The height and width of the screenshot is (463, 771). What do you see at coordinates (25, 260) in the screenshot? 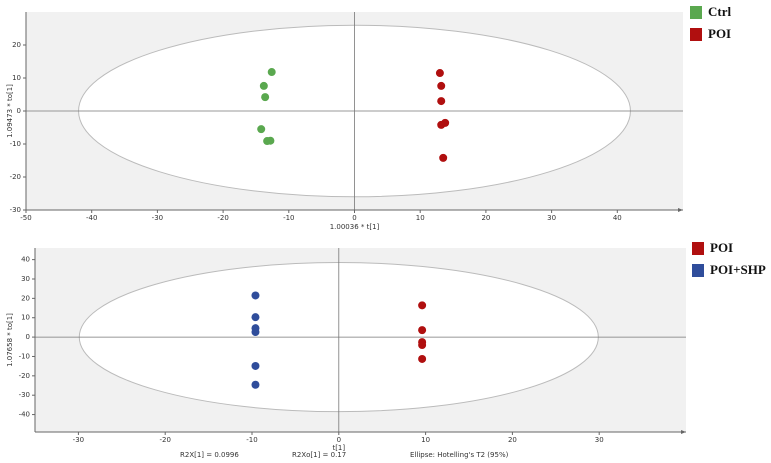
I see `y-tick-label: 40` at bounding box center [25, 260].